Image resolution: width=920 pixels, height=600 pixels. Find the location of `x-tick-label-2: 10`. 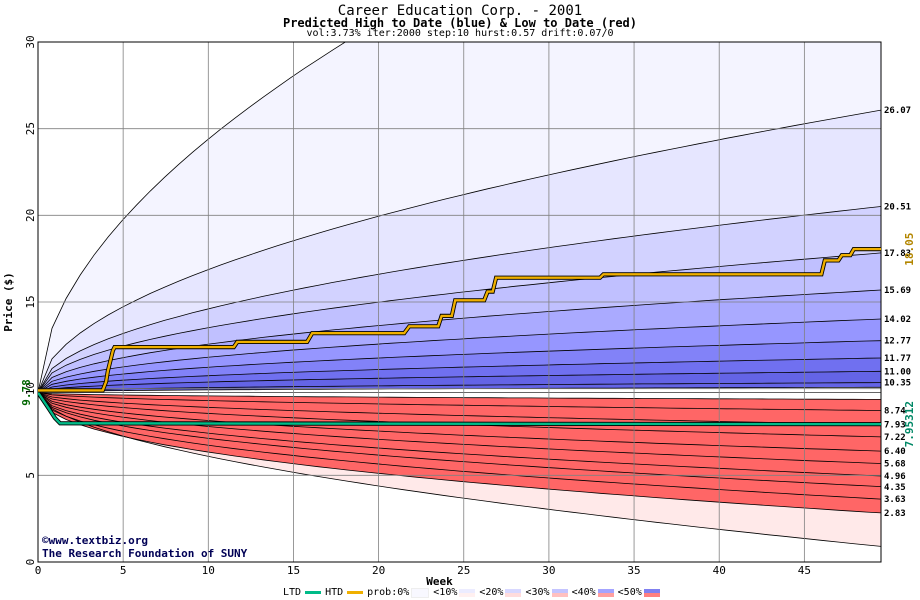

x-tick-label-2: 10 is located at coordinates (208, 570).